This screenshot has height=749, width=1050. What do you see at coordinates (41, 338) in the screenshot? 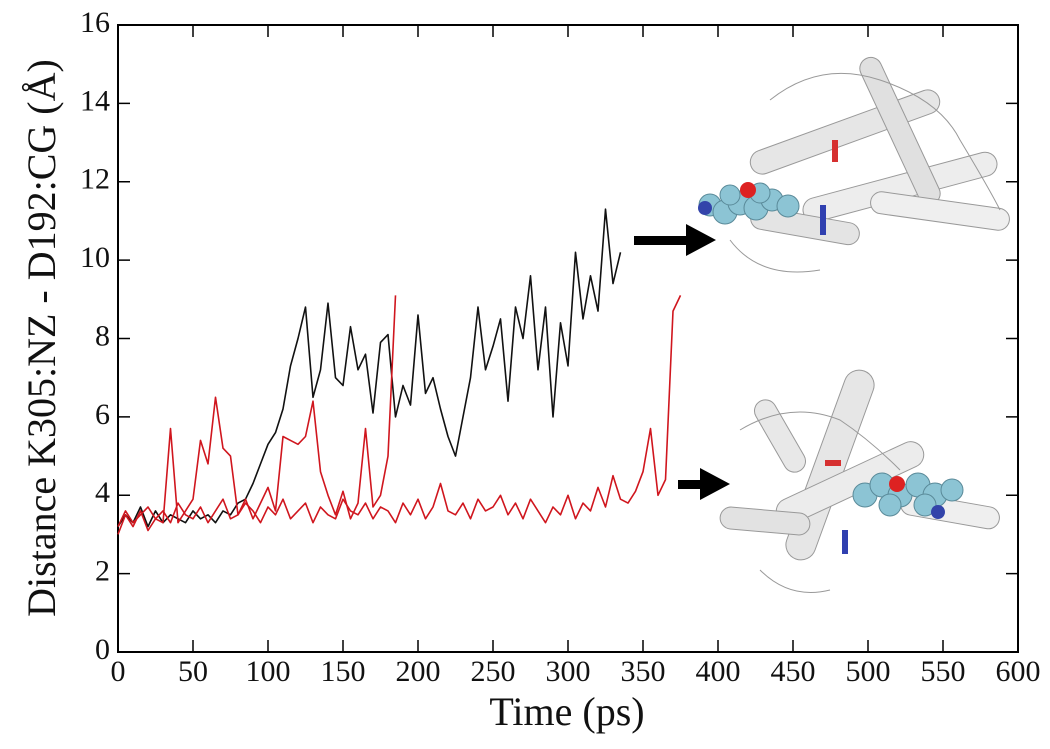
I see `y-axis-label: Distance K305:NZ - D192:CG (Å)` at bounding box center [41, 338].